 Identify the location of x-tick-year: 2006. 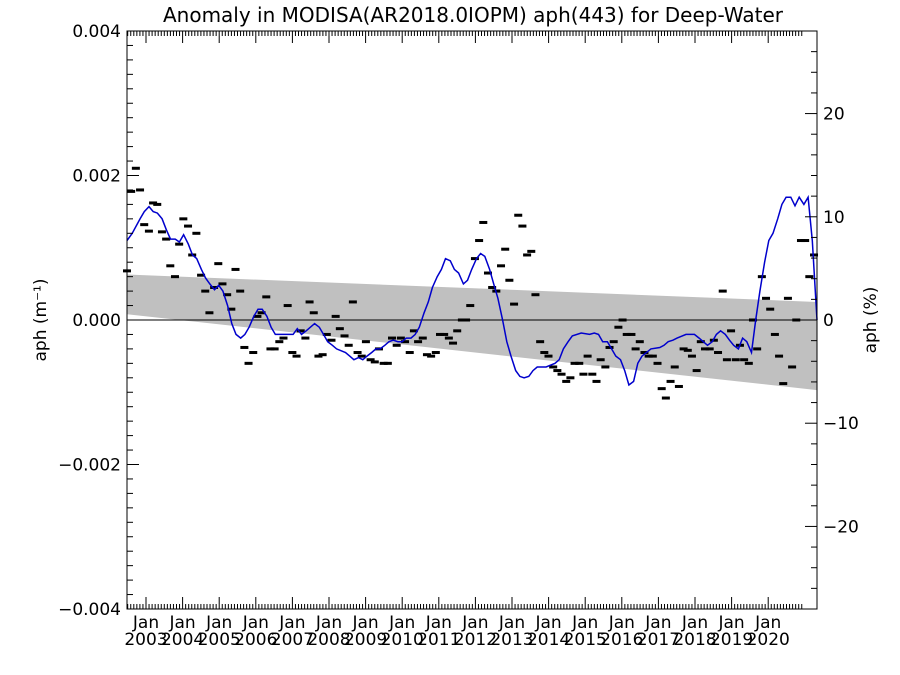
(255, 640).